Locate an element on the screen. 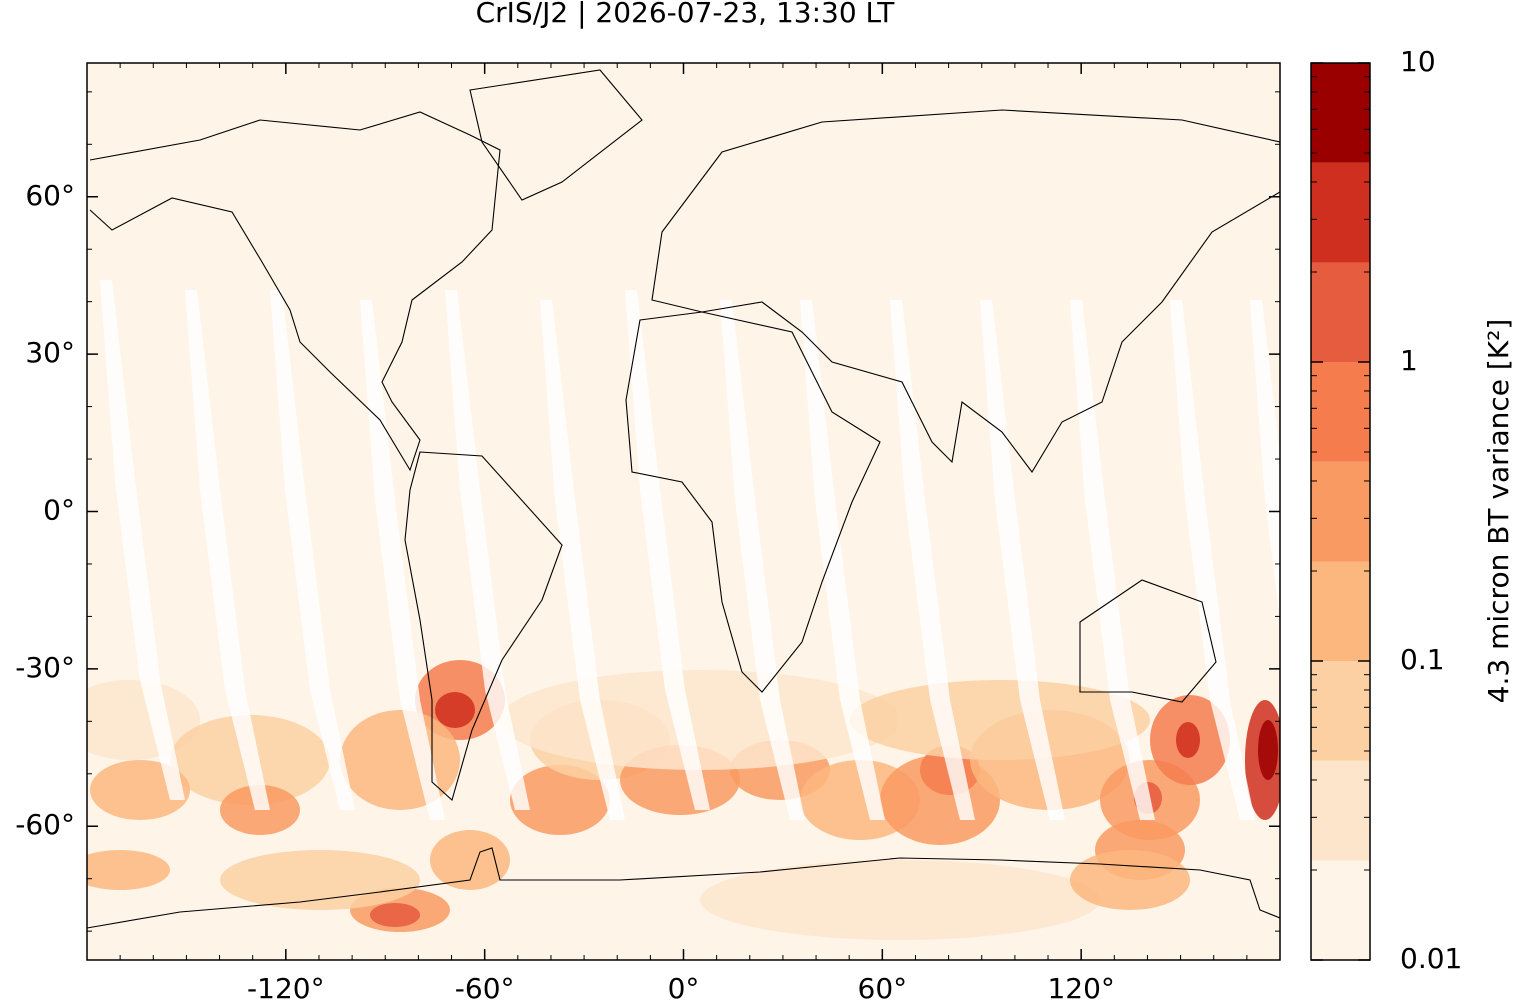 This screenshot has width=1519, height=1006. y-tick-label: 0° is located at coordinates (59, 510).